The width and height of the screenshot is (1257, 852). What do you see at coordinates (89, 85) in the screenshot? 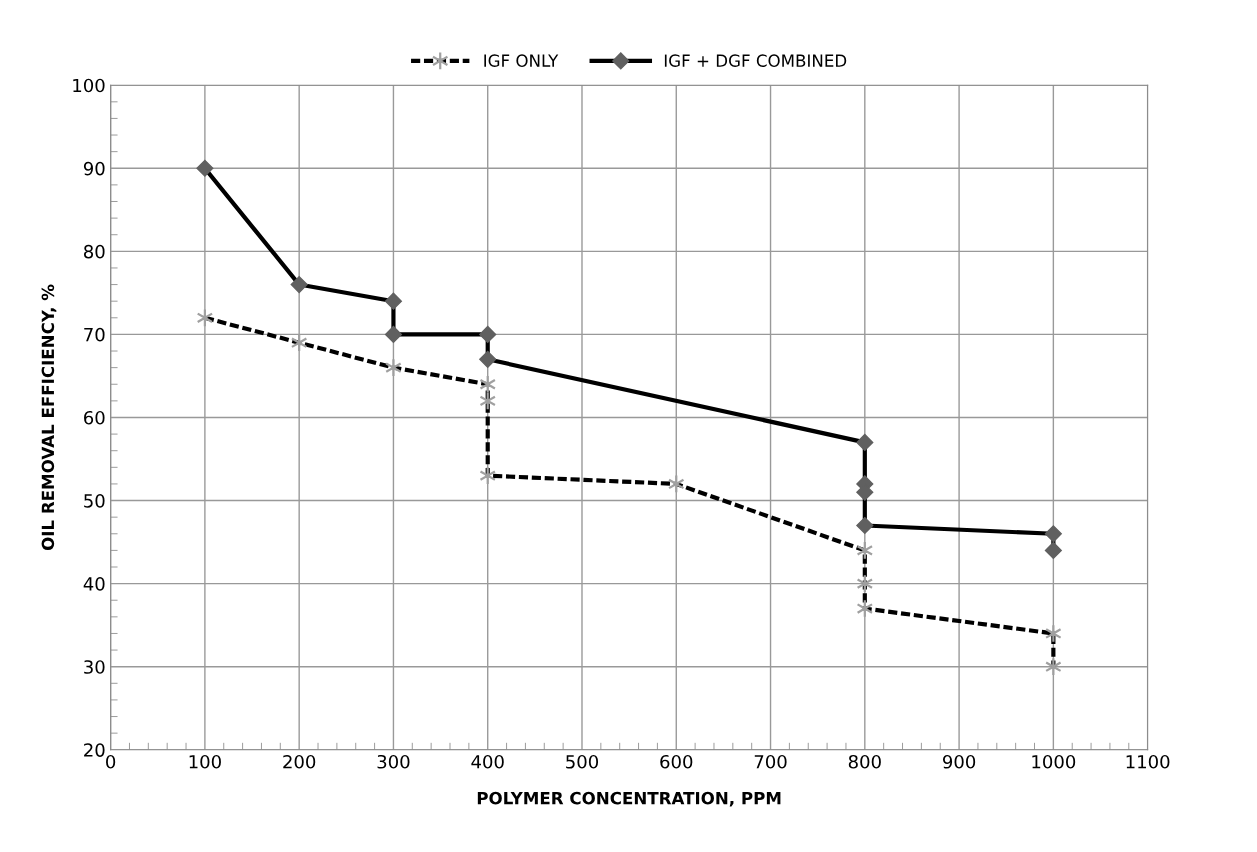
I see `y-tick-label: 100` at bounding box center [89, 85].